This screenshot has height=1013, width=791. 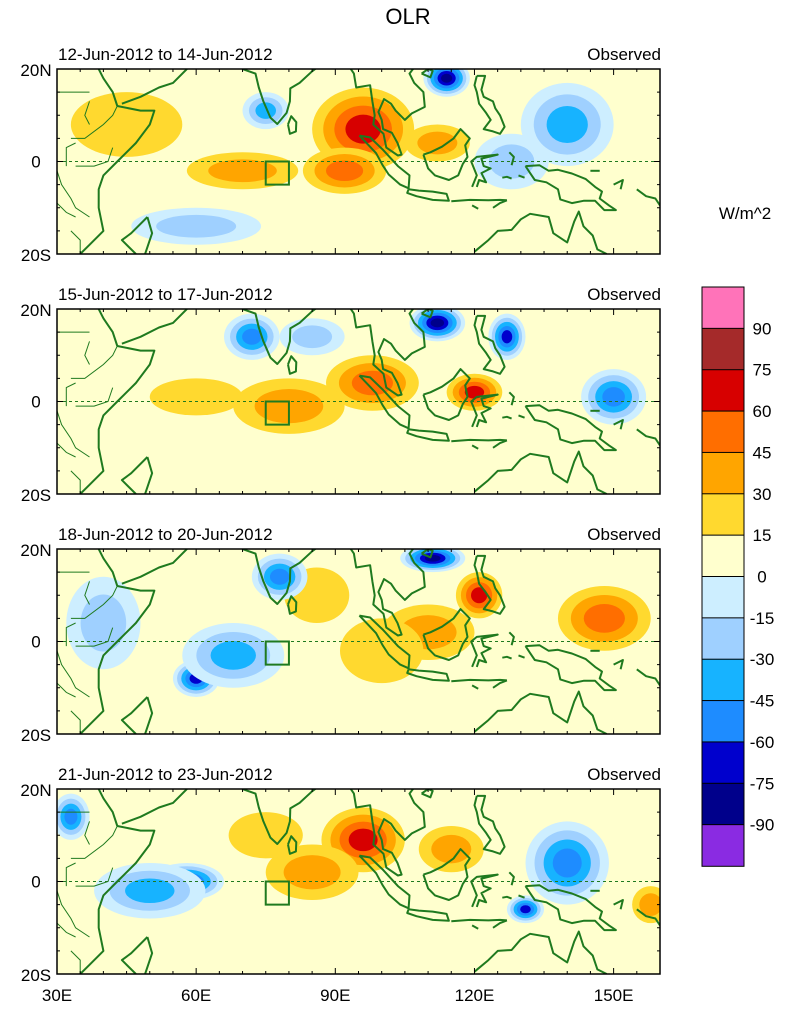 What do you see at coordinates (762, 701) in the screenshot?
I see `colorbar-label: -45` at bounding box center [762, 701].